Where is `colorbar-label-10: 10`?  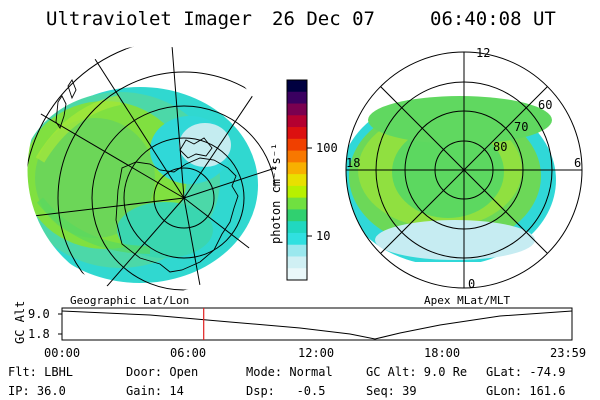
colorbar-label-10: 10 is located at coordinates (323, 236).